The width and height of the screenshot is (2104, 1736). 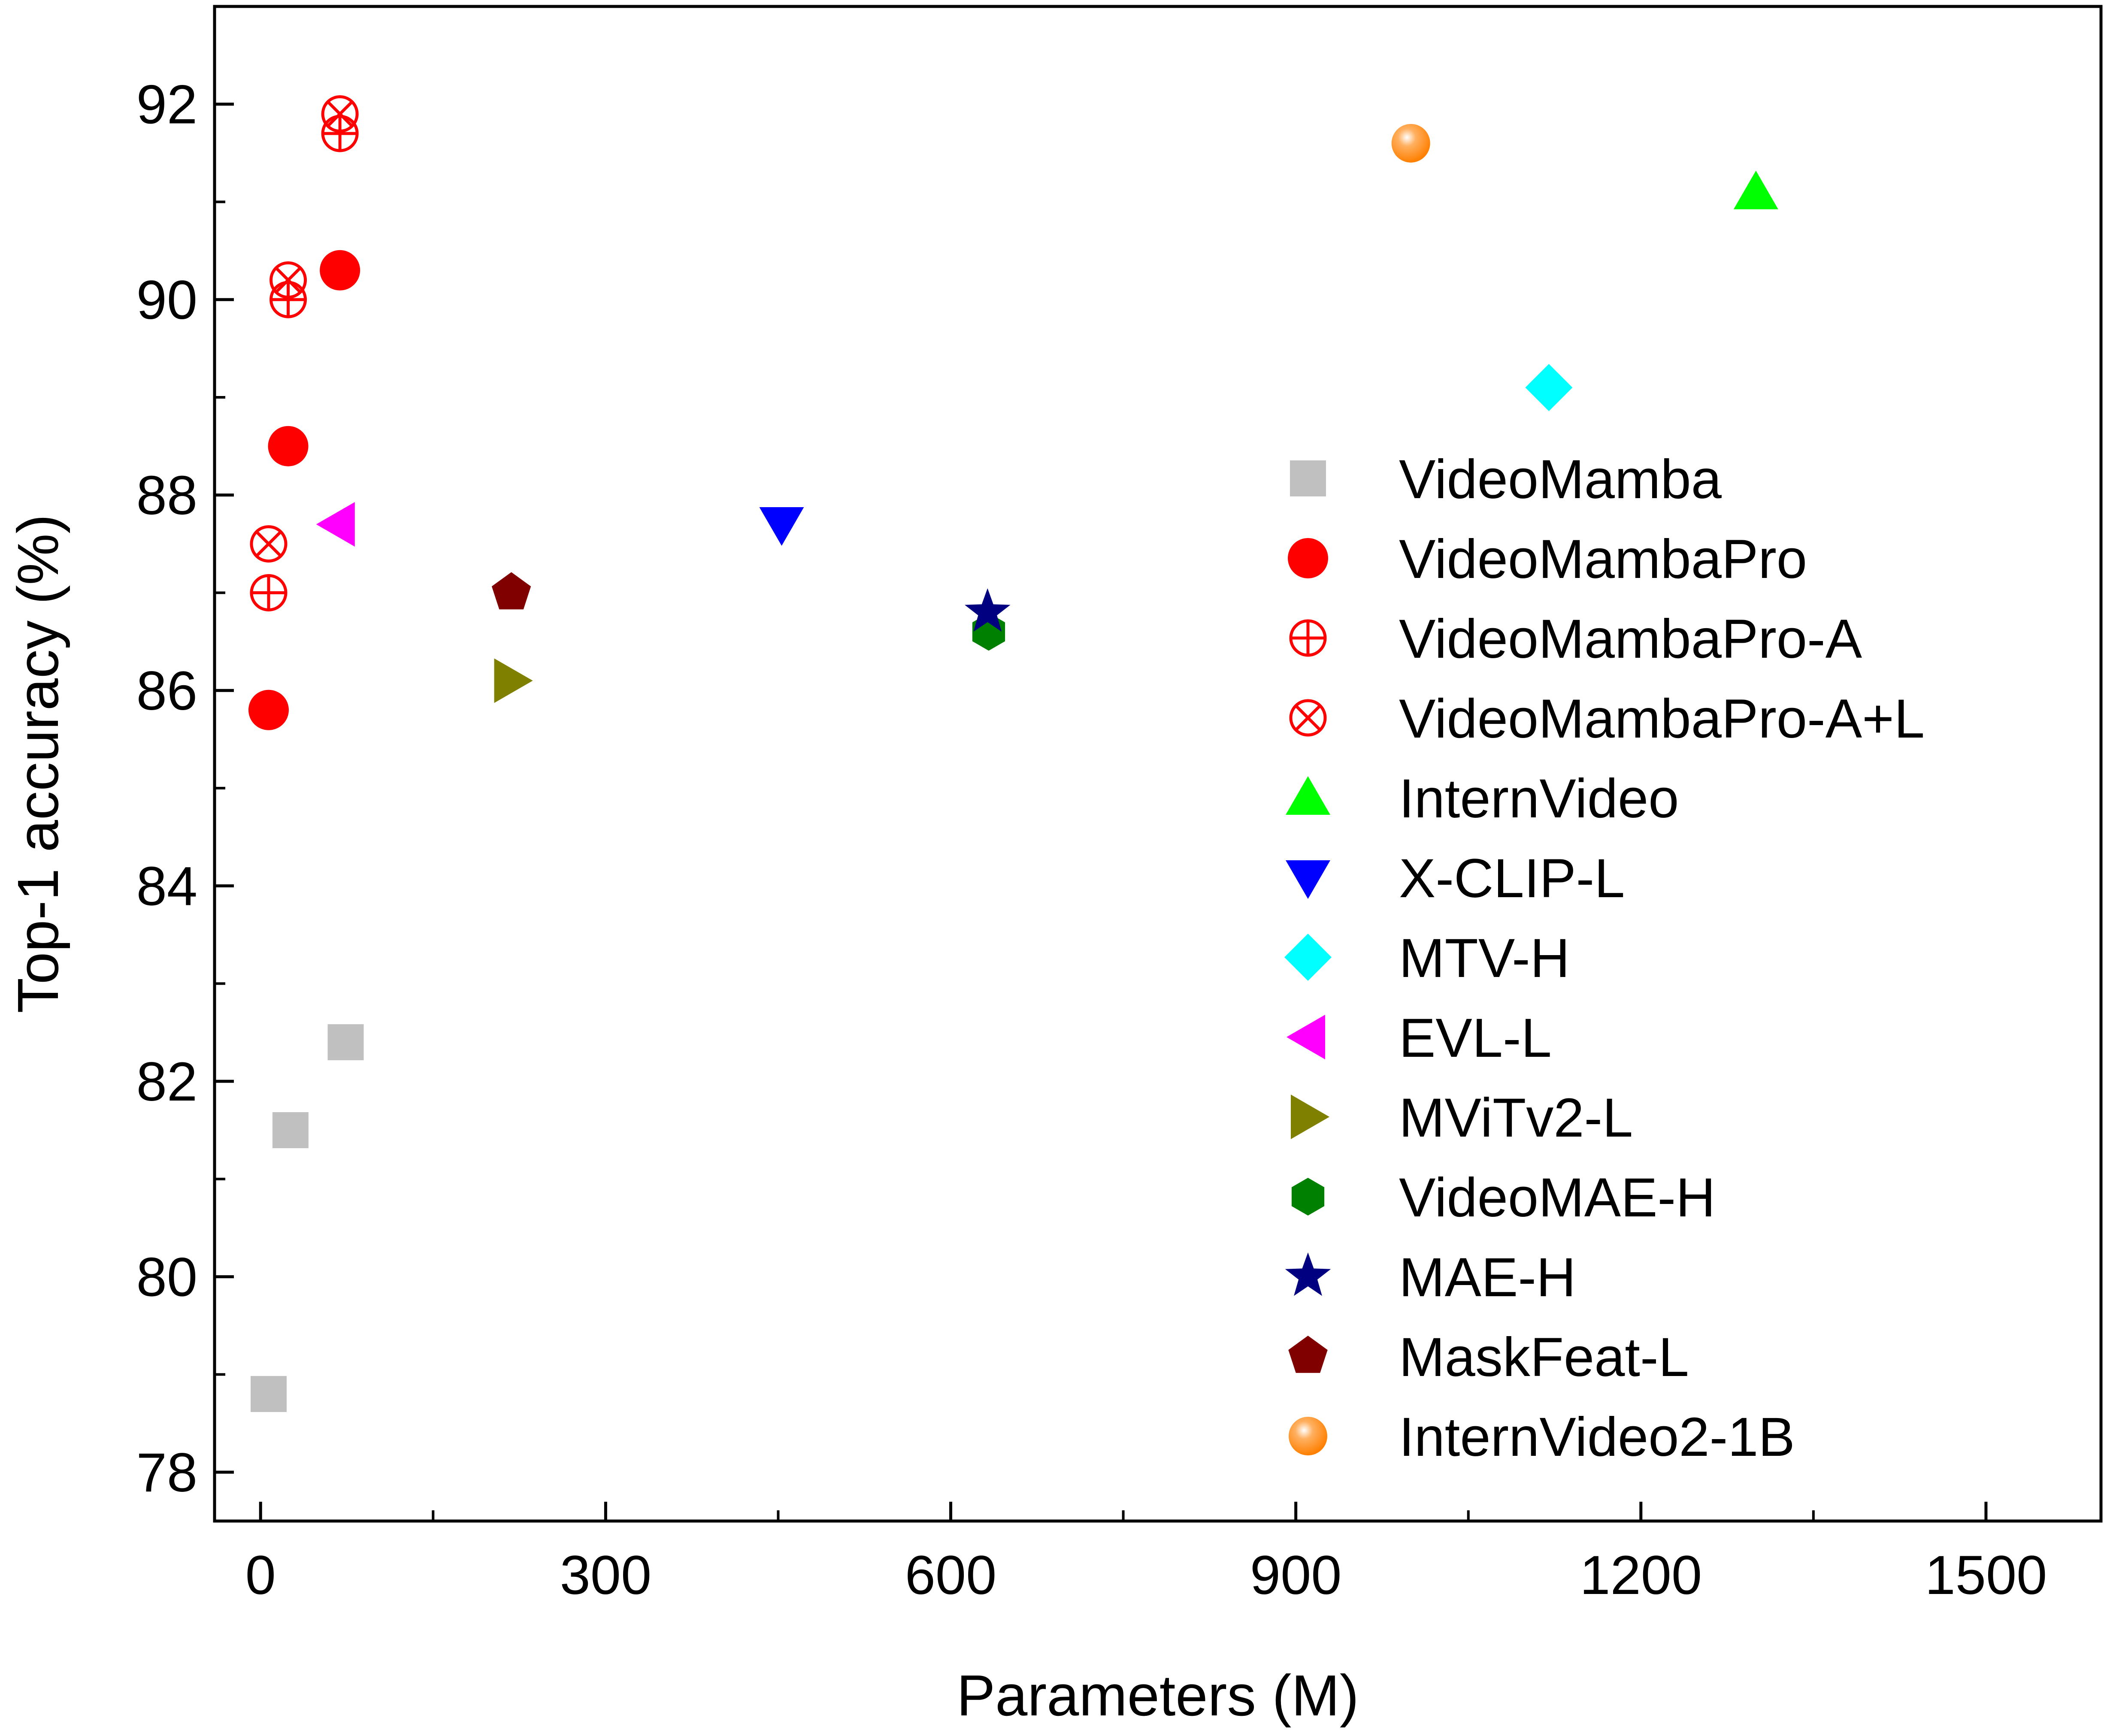 I want to click on legend-label-12: InternVideo2-1B, so click(x=1597, y=1437).